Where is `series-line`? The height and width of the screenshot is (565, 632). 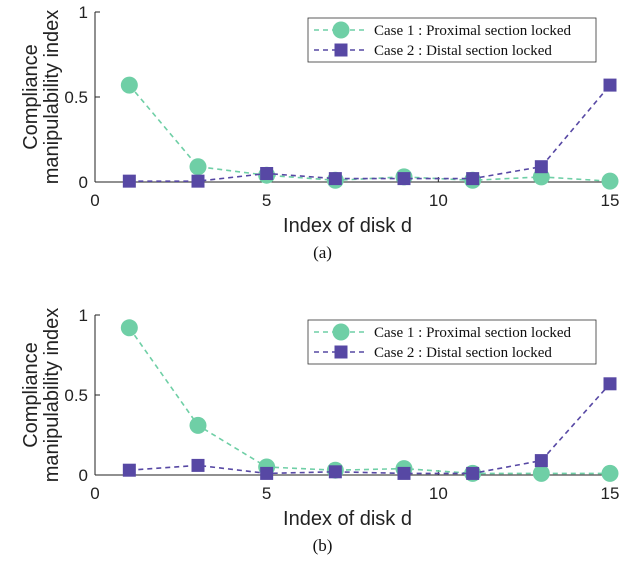 series-line is located at coordinates (369, 133).